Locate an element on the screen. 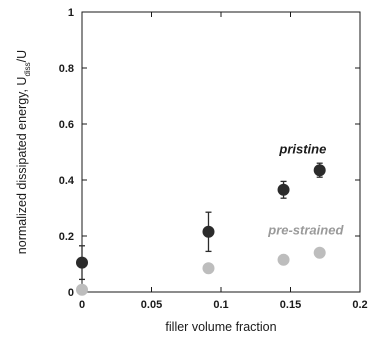  y-tick-label: 0.8 is located at coordinates (66, 69).